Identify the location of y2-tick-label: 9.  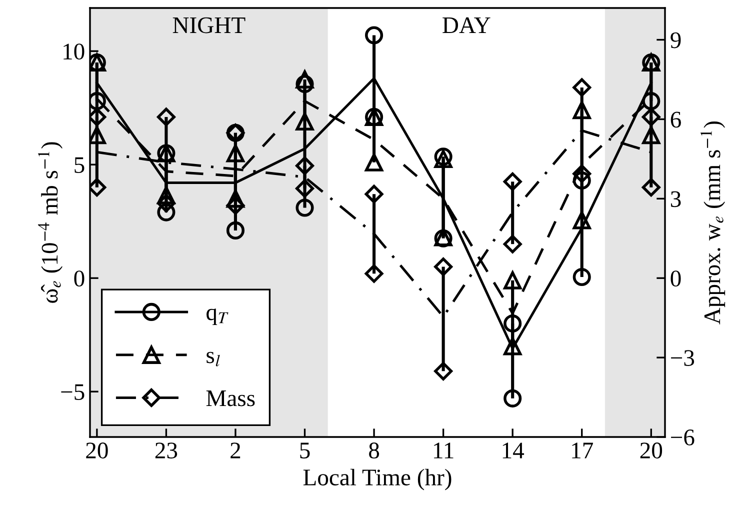
(675, 40).